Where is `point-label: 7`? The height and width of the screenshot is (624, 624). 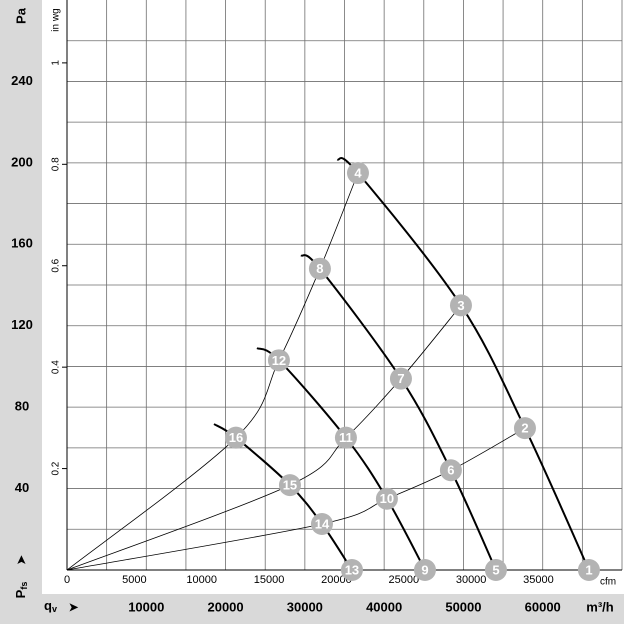 point-label: 7 is located at coordinates (400, 378).